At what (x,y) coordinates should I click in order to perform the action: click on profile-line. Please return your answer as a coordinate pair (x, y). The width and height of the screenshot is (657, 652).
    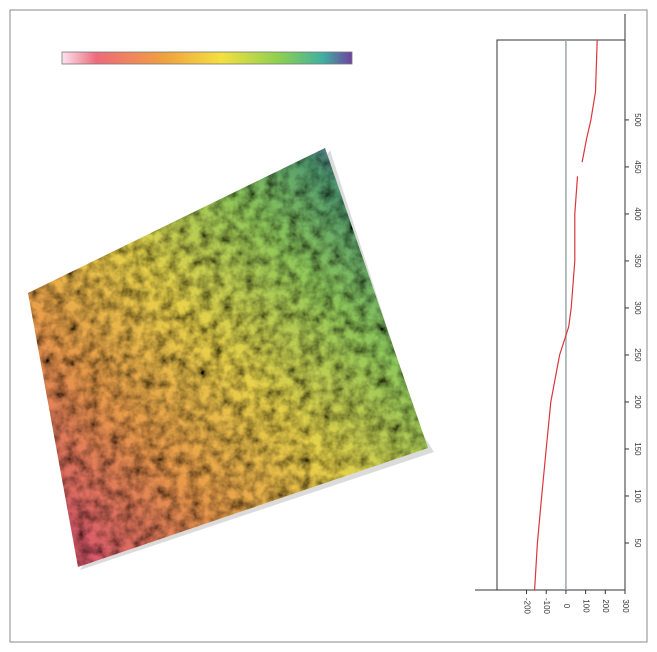
    Looking at the image, I should click on (566, 315).